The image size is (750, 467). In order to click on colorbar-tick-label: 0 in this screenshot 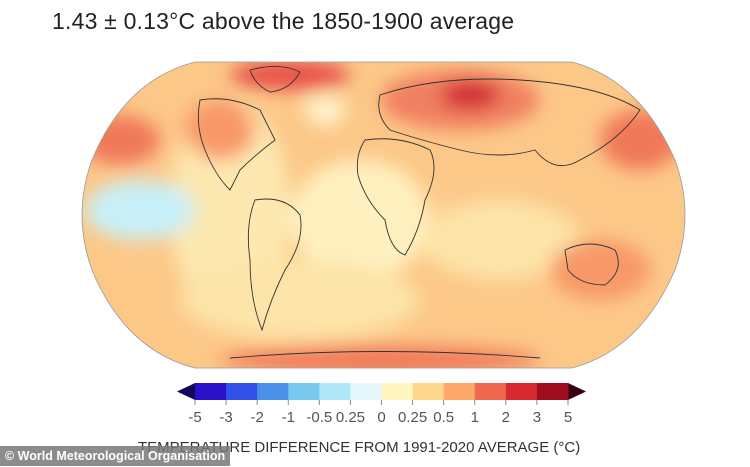, I will do `click(381, 417)`.